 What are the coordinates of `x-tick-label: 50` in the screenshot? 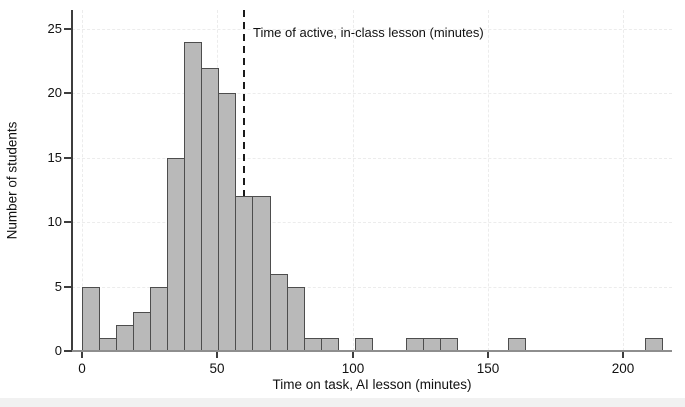 It's located at (217, 368).